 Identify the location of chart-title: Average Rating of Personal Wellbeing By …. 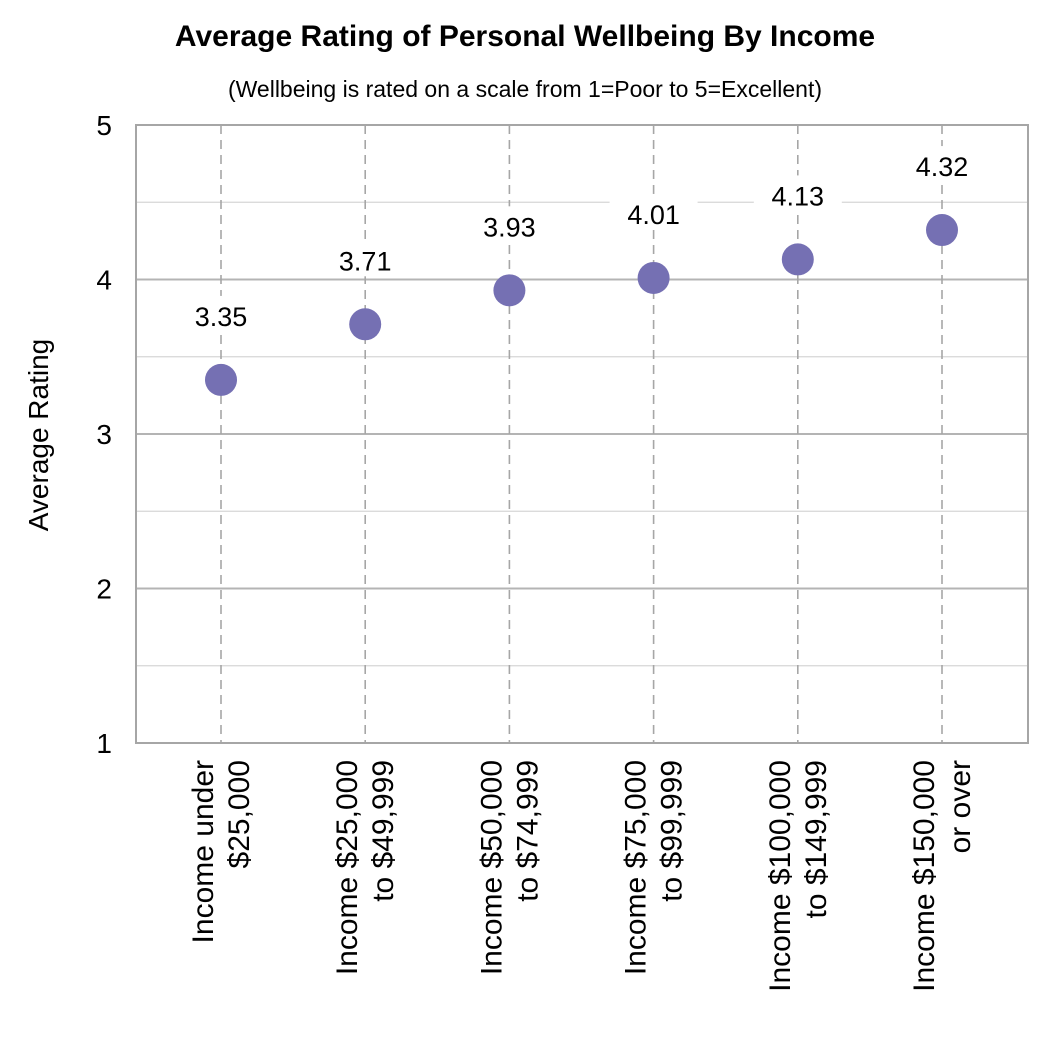
(525, 36).